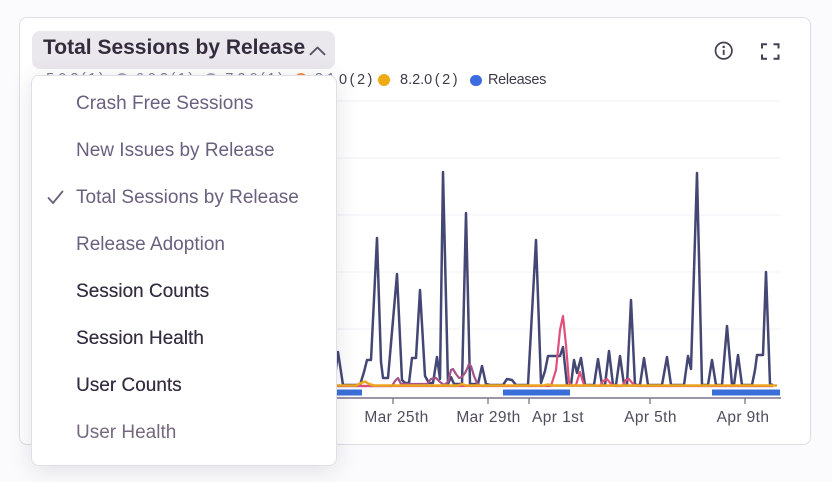 This screenshot has width=832, height=482. I want to click on svg-text: Mar 25th, so click(396, 417).